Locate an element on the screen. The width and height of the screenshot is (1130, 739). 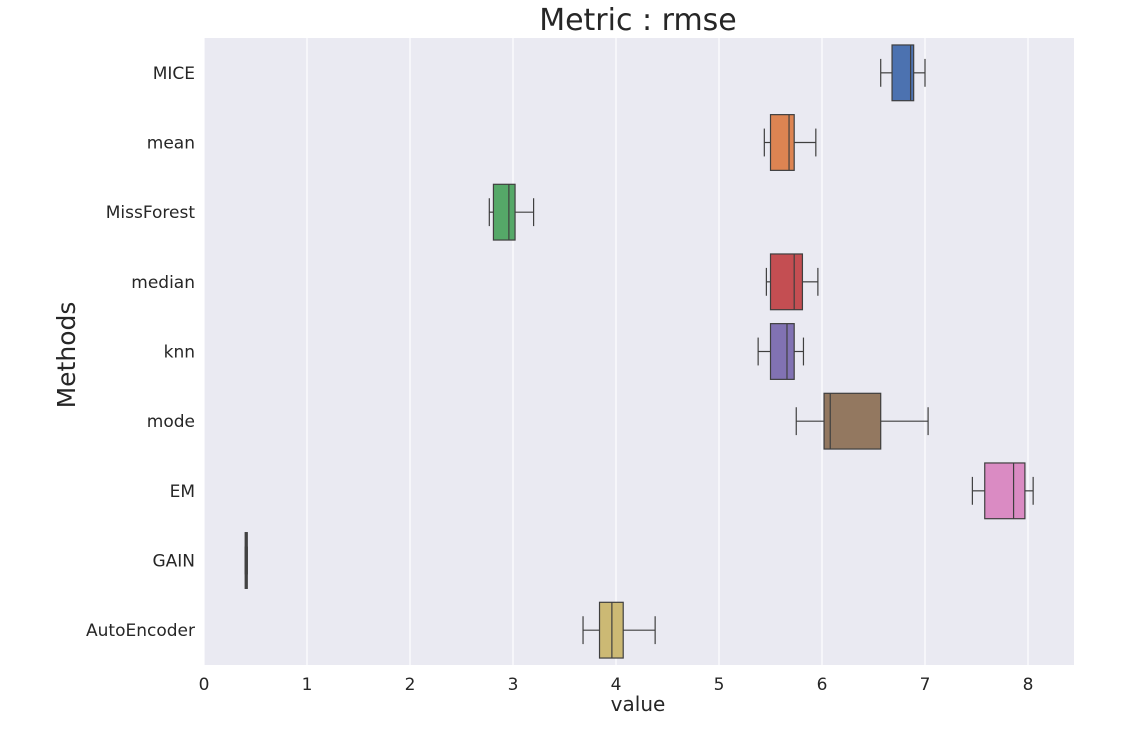
y-category-label: EM is located at coordinates (182, 492).